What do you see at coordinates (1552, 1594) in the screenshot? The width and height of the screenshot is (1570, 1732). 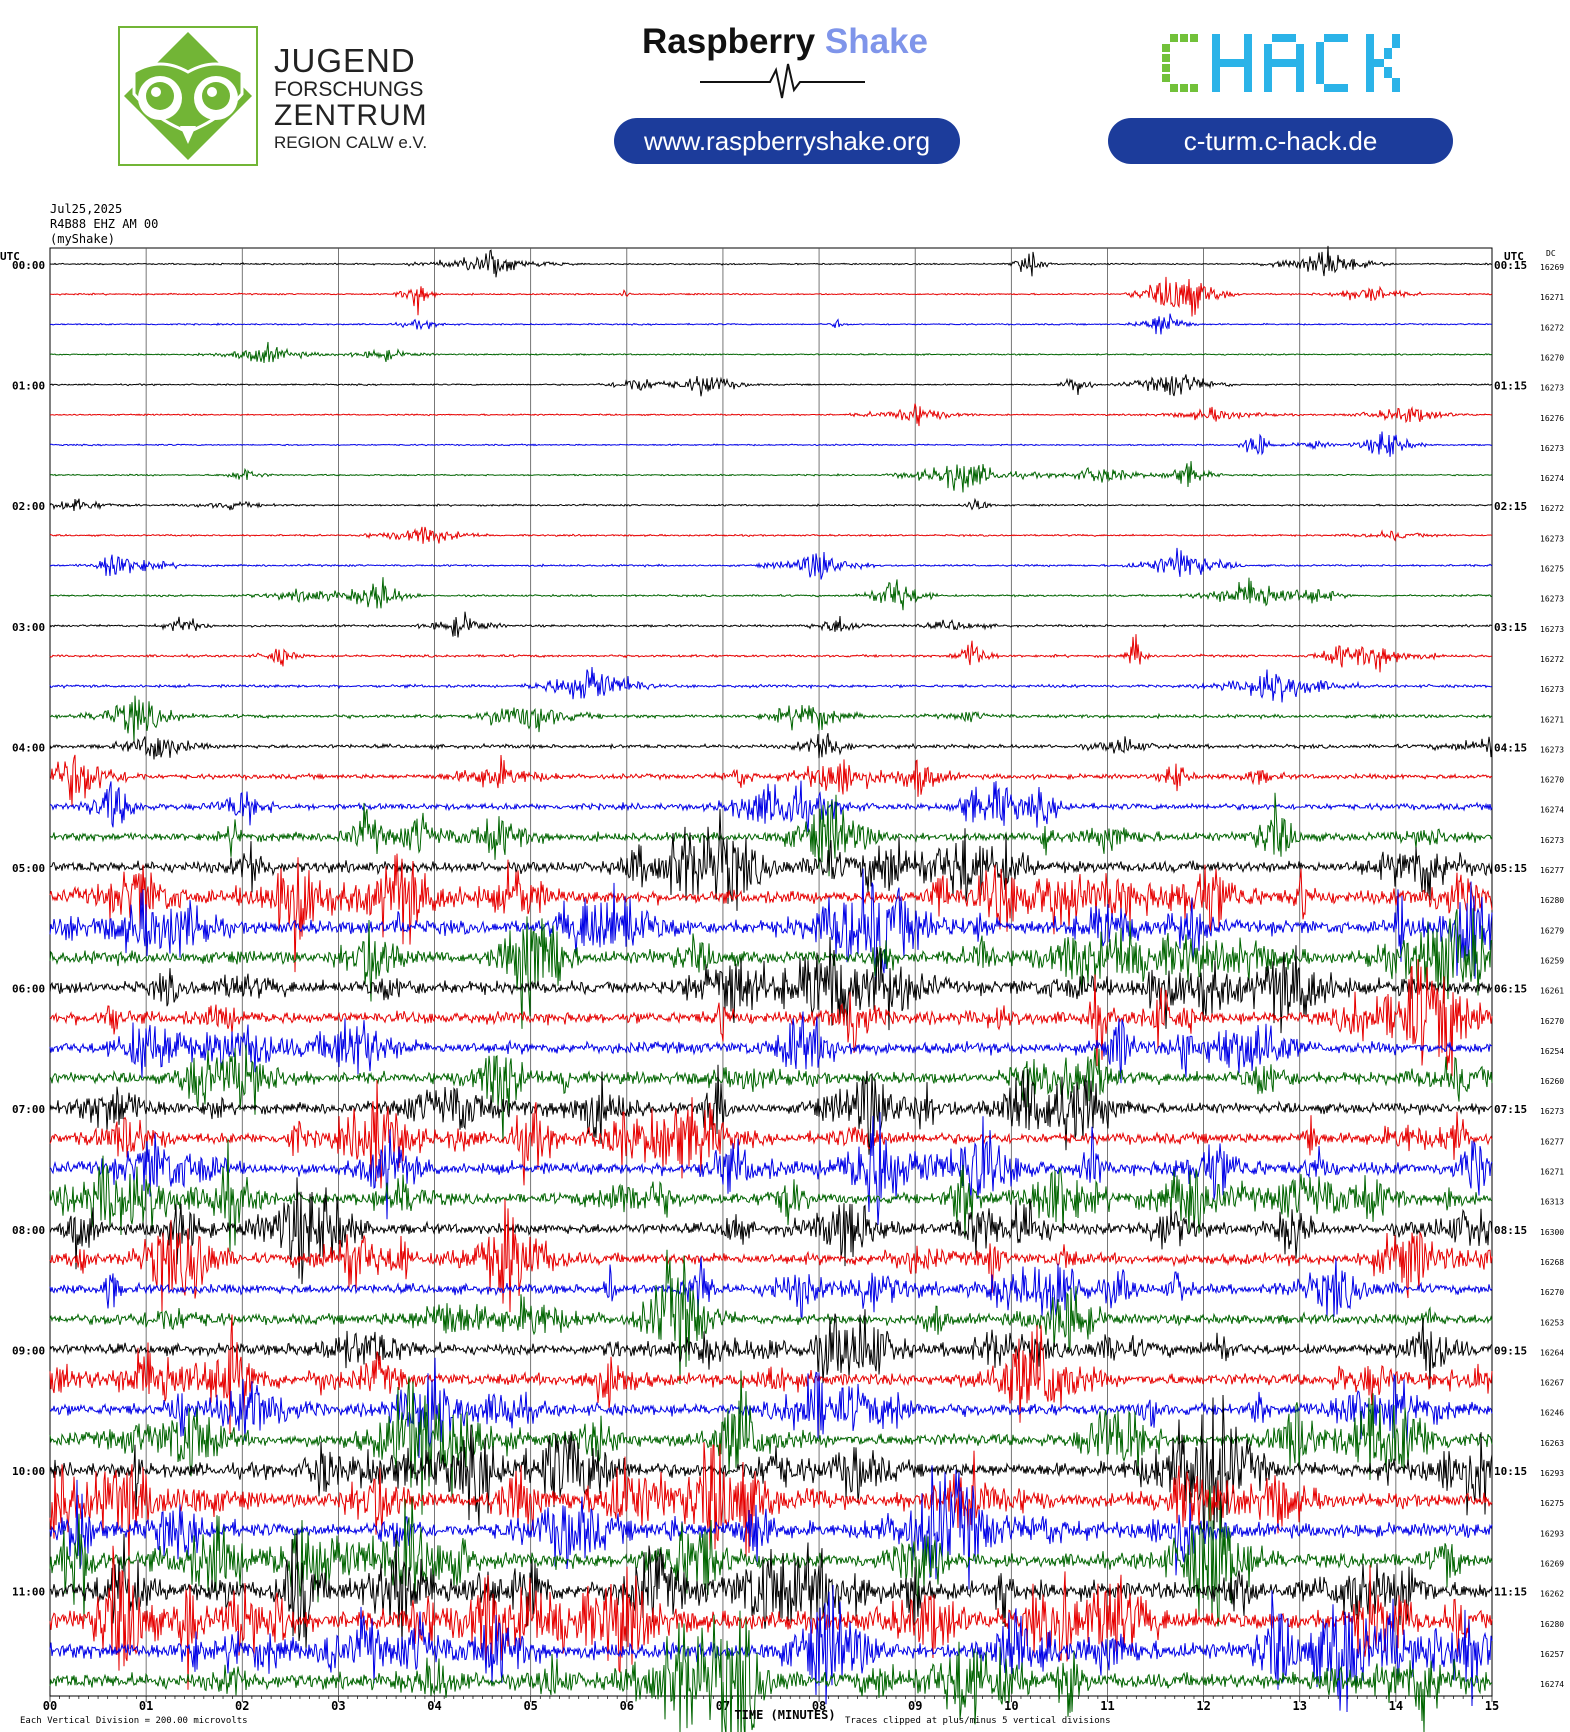 I see `dc-offset-label: 16262` at bounding box center [1552, 1594].